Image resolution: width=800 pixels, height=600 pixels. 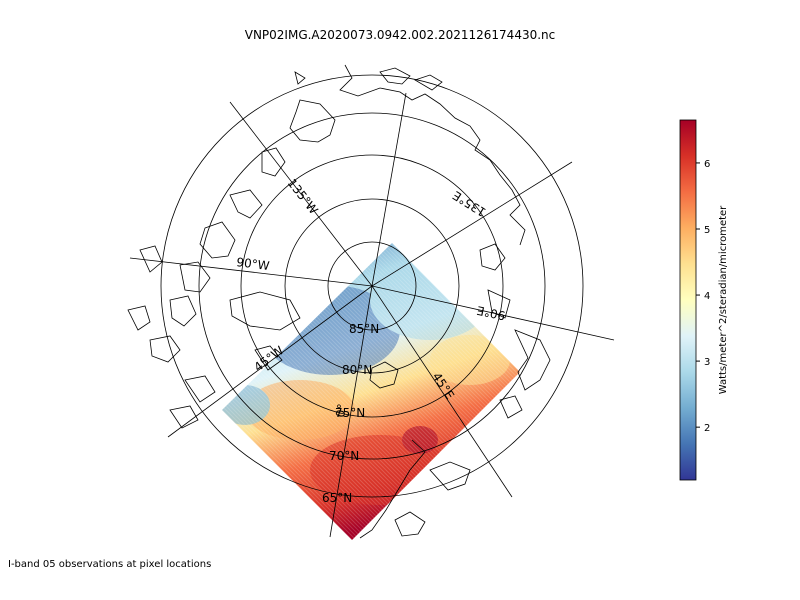 I want to click on meridian-135e, so click(x=472, y=224).